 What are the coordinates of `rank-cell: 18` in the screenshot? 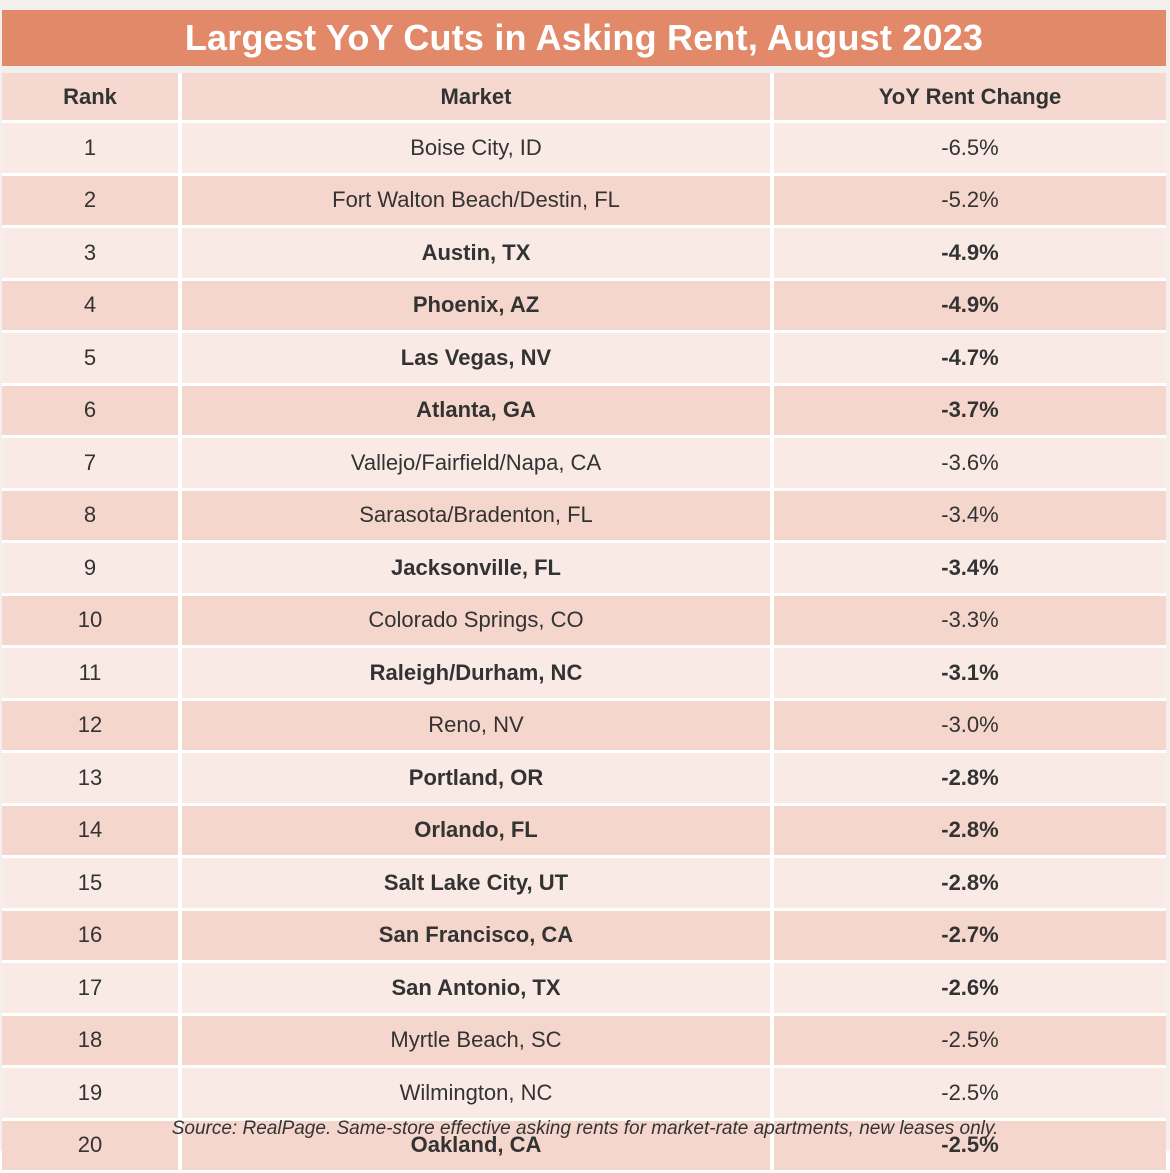 It's located at (92, 1041).